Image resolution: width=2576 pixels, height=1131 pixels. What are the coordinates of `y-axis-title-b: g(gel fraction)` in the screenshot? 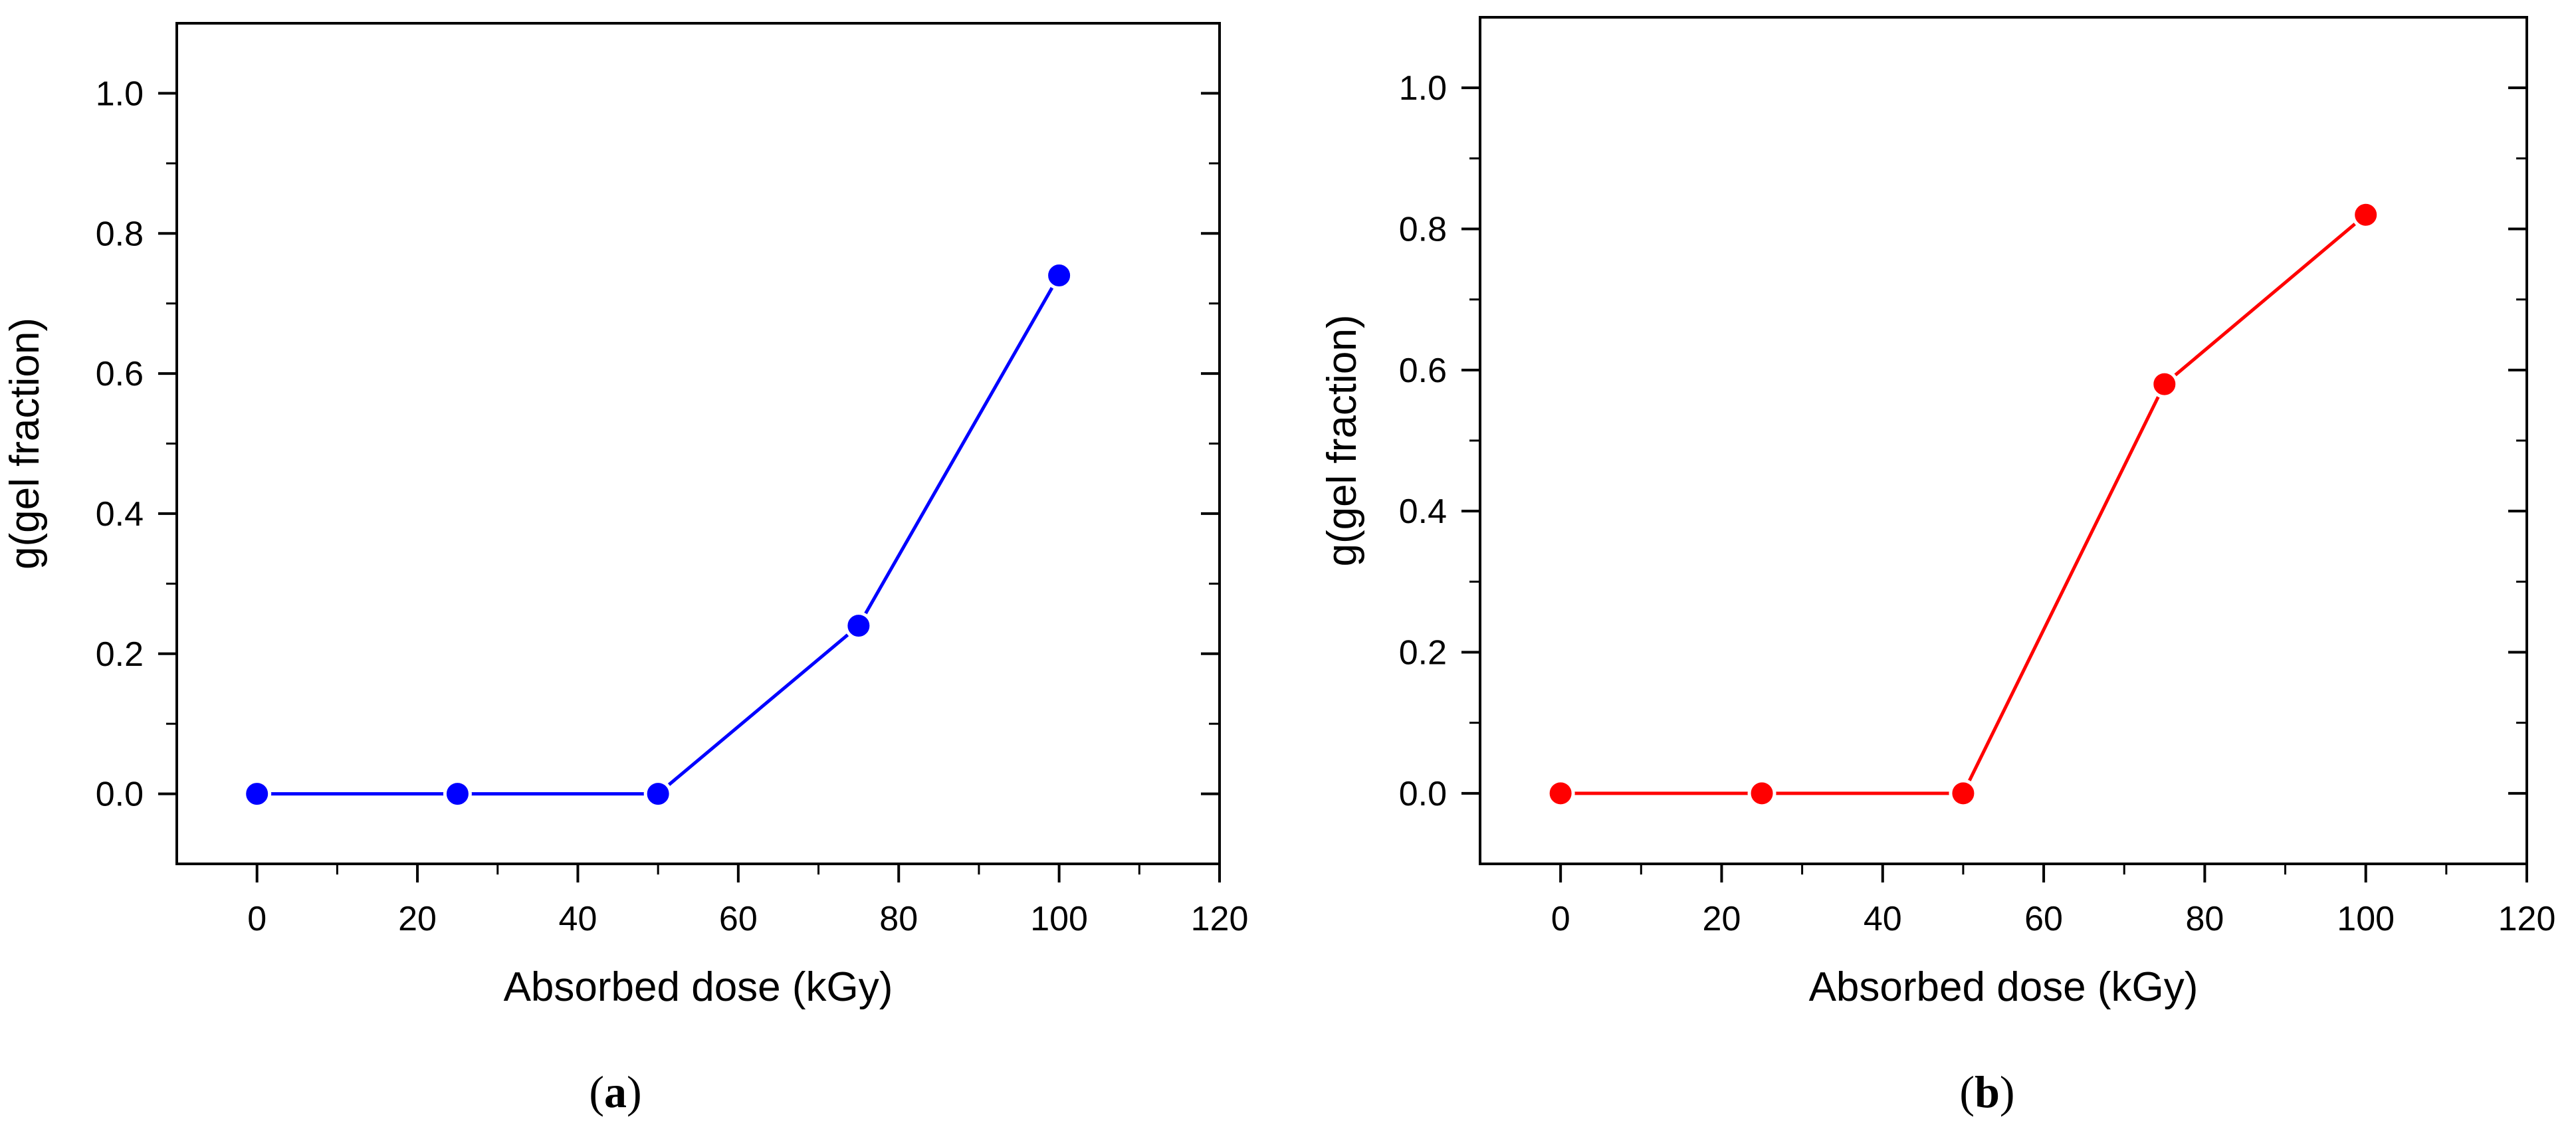 It's located at (1342, 440).